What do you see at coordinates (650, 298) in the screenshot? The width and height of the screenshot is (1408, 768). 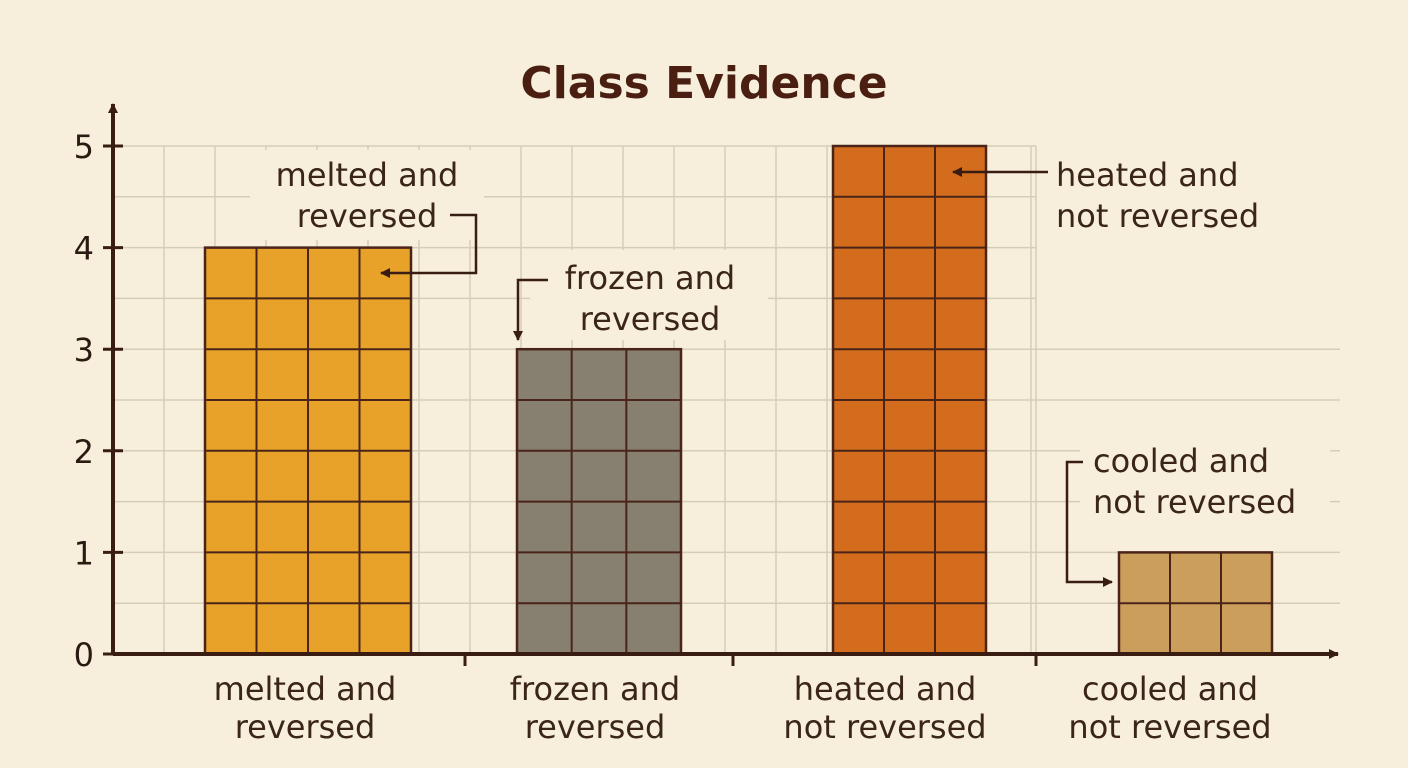 I see `data-label: frozen and reversed` at bounding box center [650, 298].